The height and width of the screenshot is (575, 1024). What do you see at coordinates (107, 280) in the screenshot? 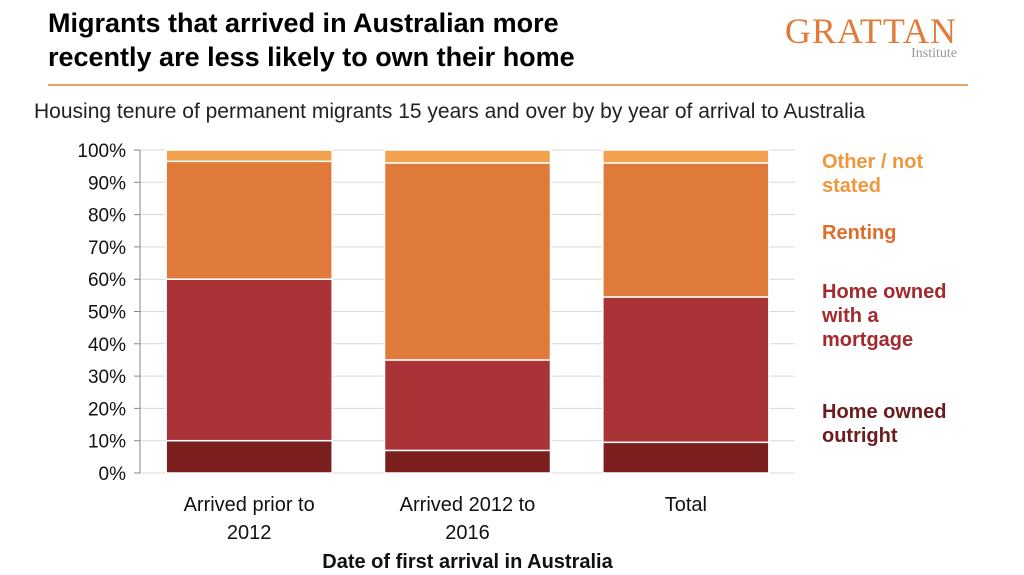
I see `y-tick-label: 60%` at bounding box center [107, 280].